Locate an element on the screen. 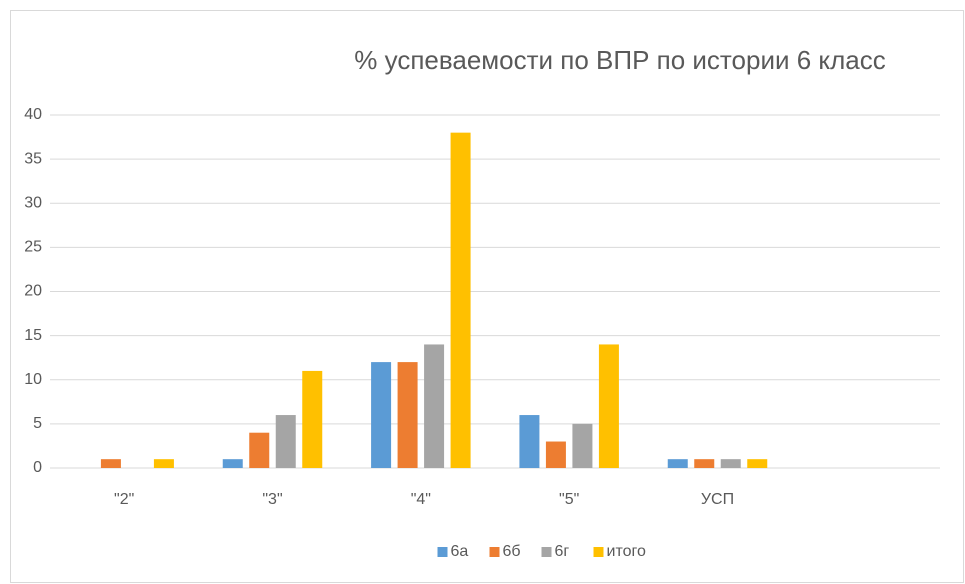 This screenshot has width=965, height=584. x-tick-label: "3" is located at coordinates (272, 499).